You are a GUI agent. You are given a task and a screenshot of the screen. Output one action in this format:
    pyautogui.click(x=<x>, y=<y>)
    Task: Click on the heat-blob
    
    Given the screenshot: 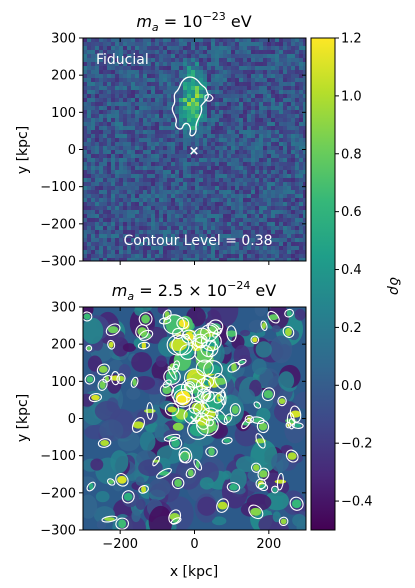 What is the action you would take?
    pyautogui.click(x=147, y=441)
    